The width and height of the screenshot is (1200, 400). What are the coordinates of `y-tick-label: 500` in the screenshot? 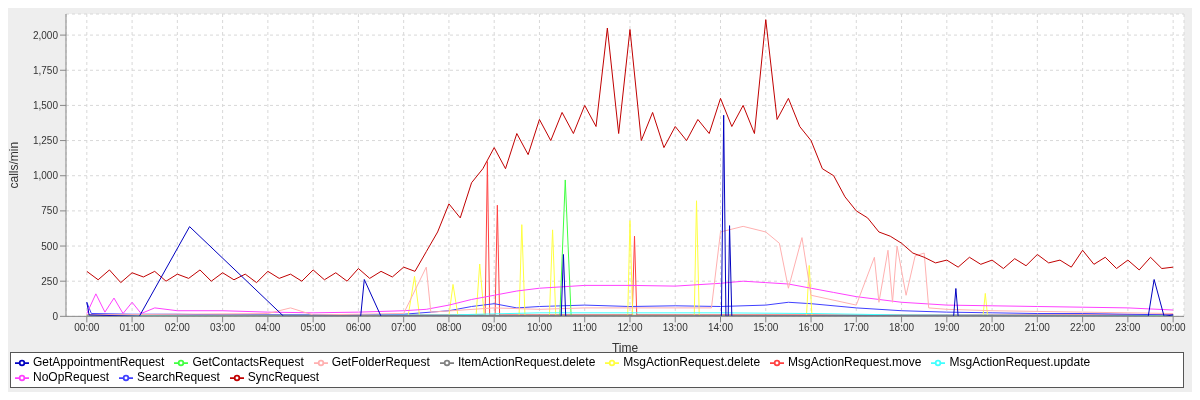 It's located at (50, 246).